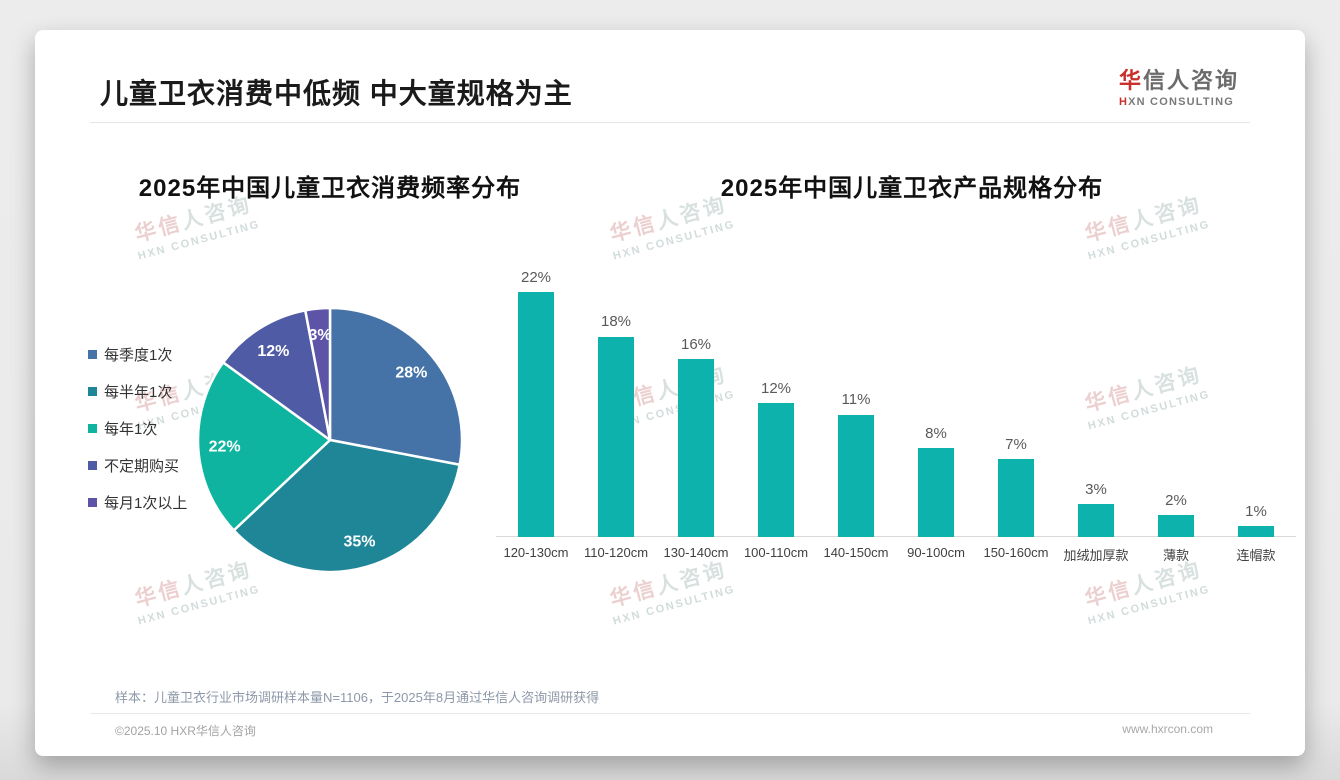  I want to click on bar-value-label: 22%, so click(536, 277).